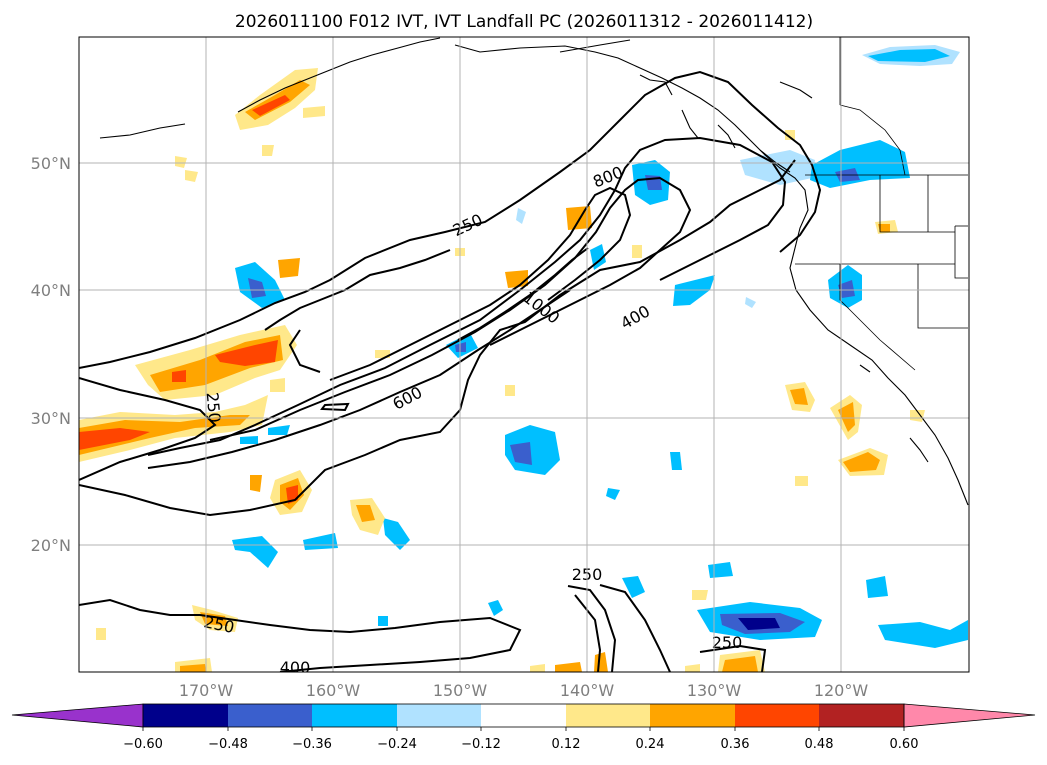  I want to click on lon-label-140w: 140°W, so click(587, 690).